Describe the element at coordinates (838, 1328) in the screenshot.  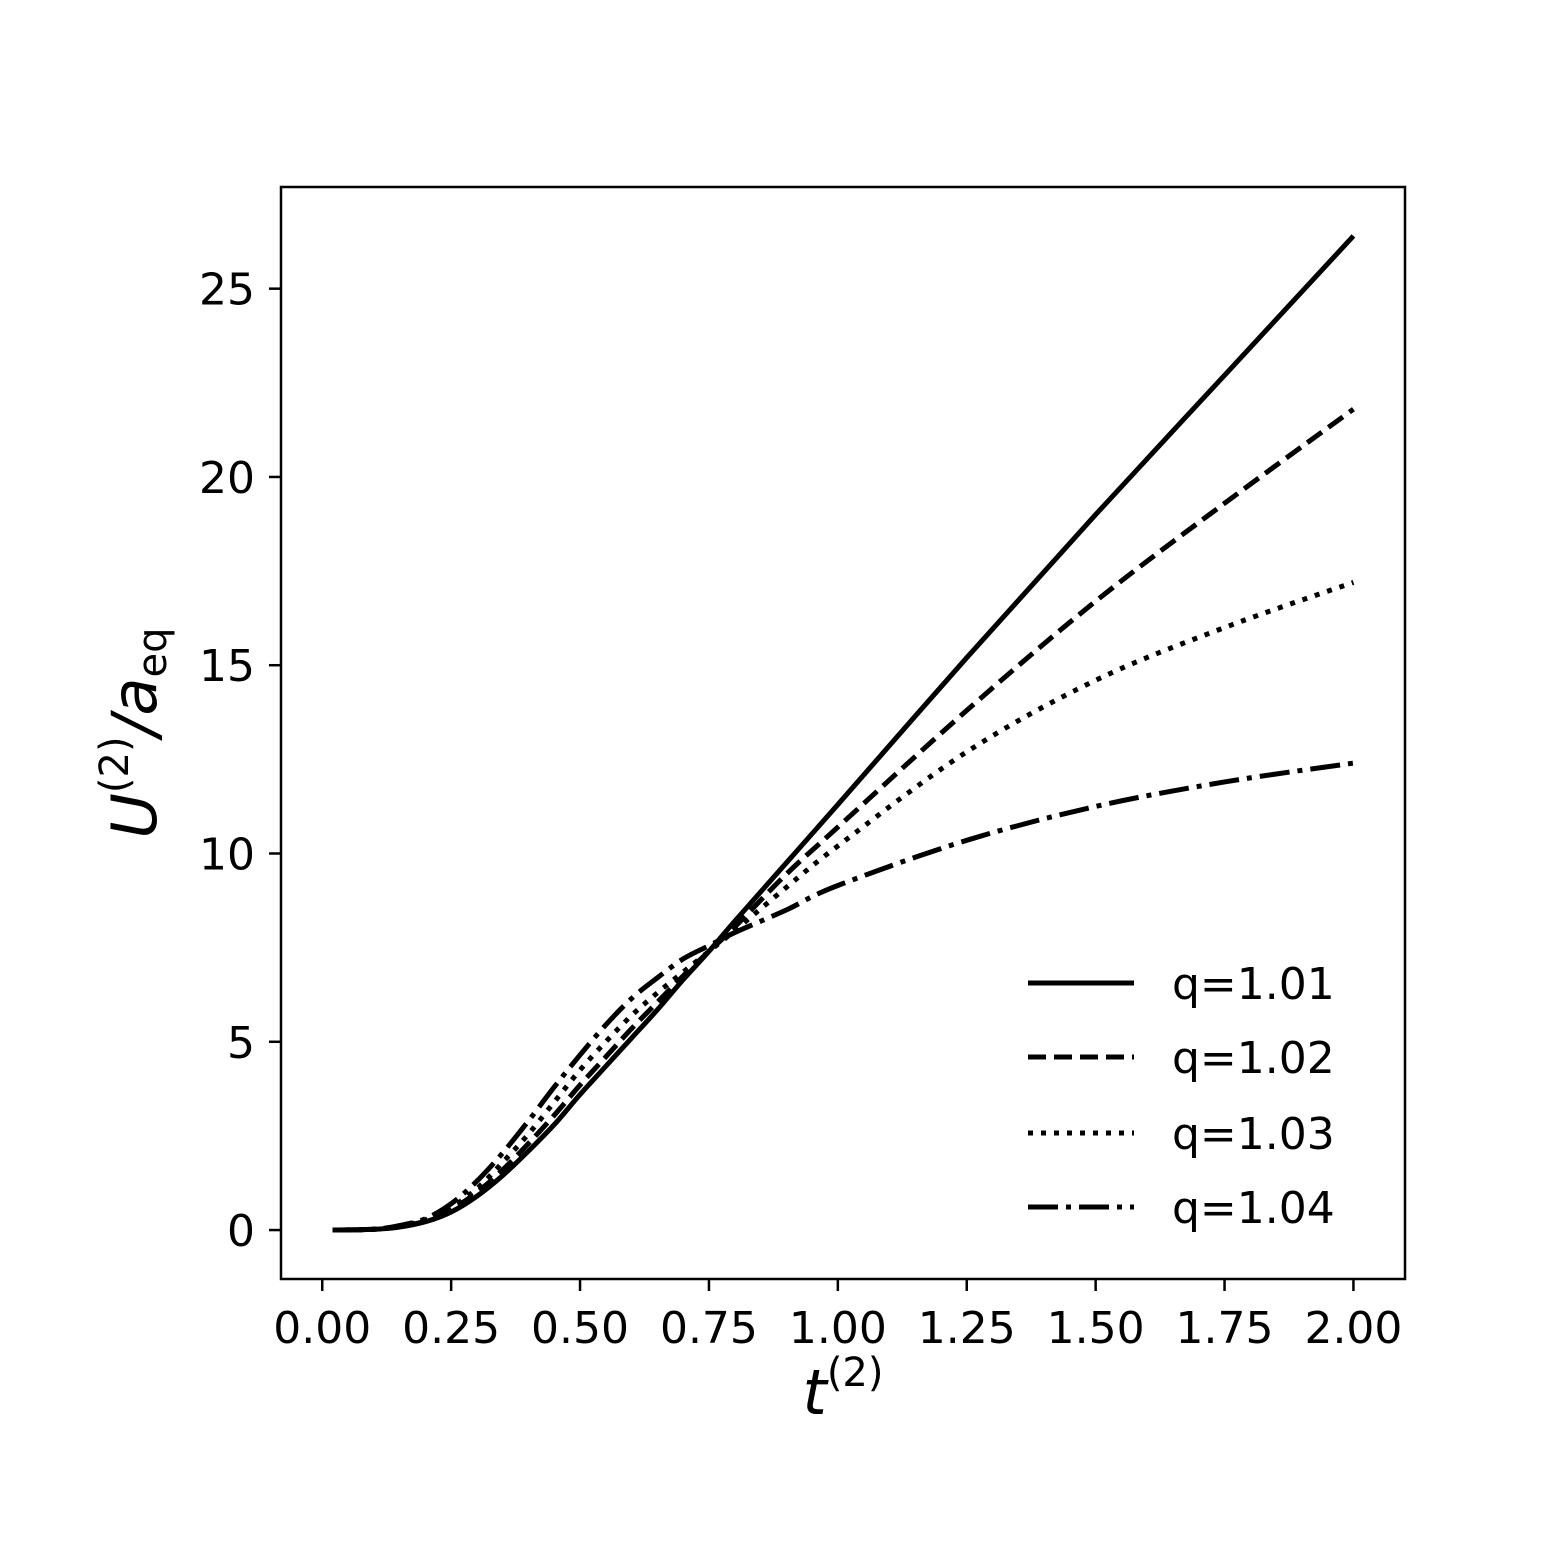
I see `x-tick-label: 1.00` at that location.